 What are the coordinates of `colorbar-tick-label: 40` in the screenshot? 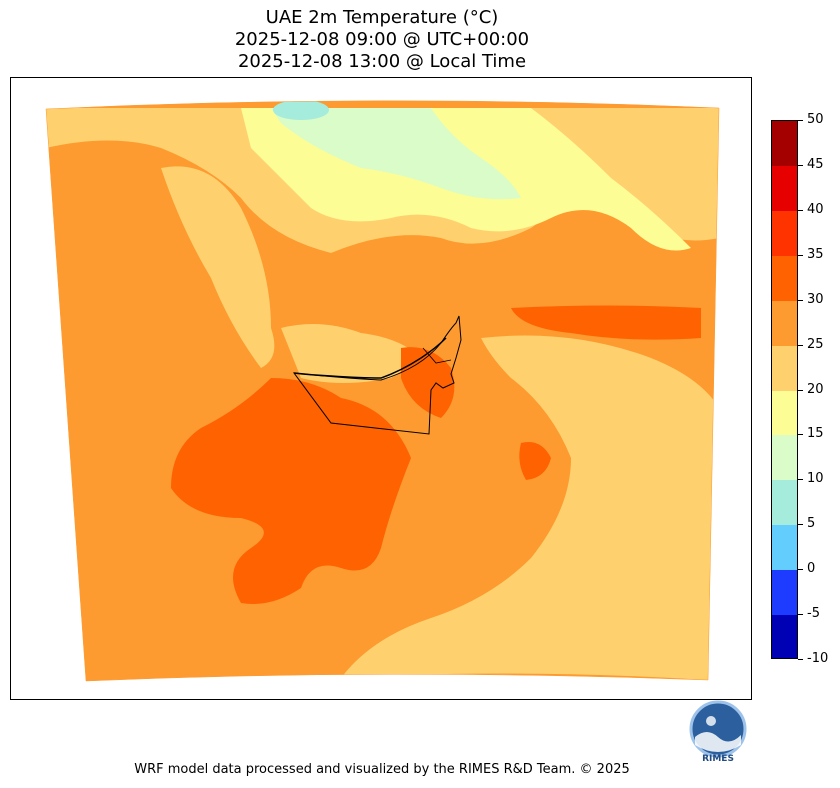 It's located at (815, 209).